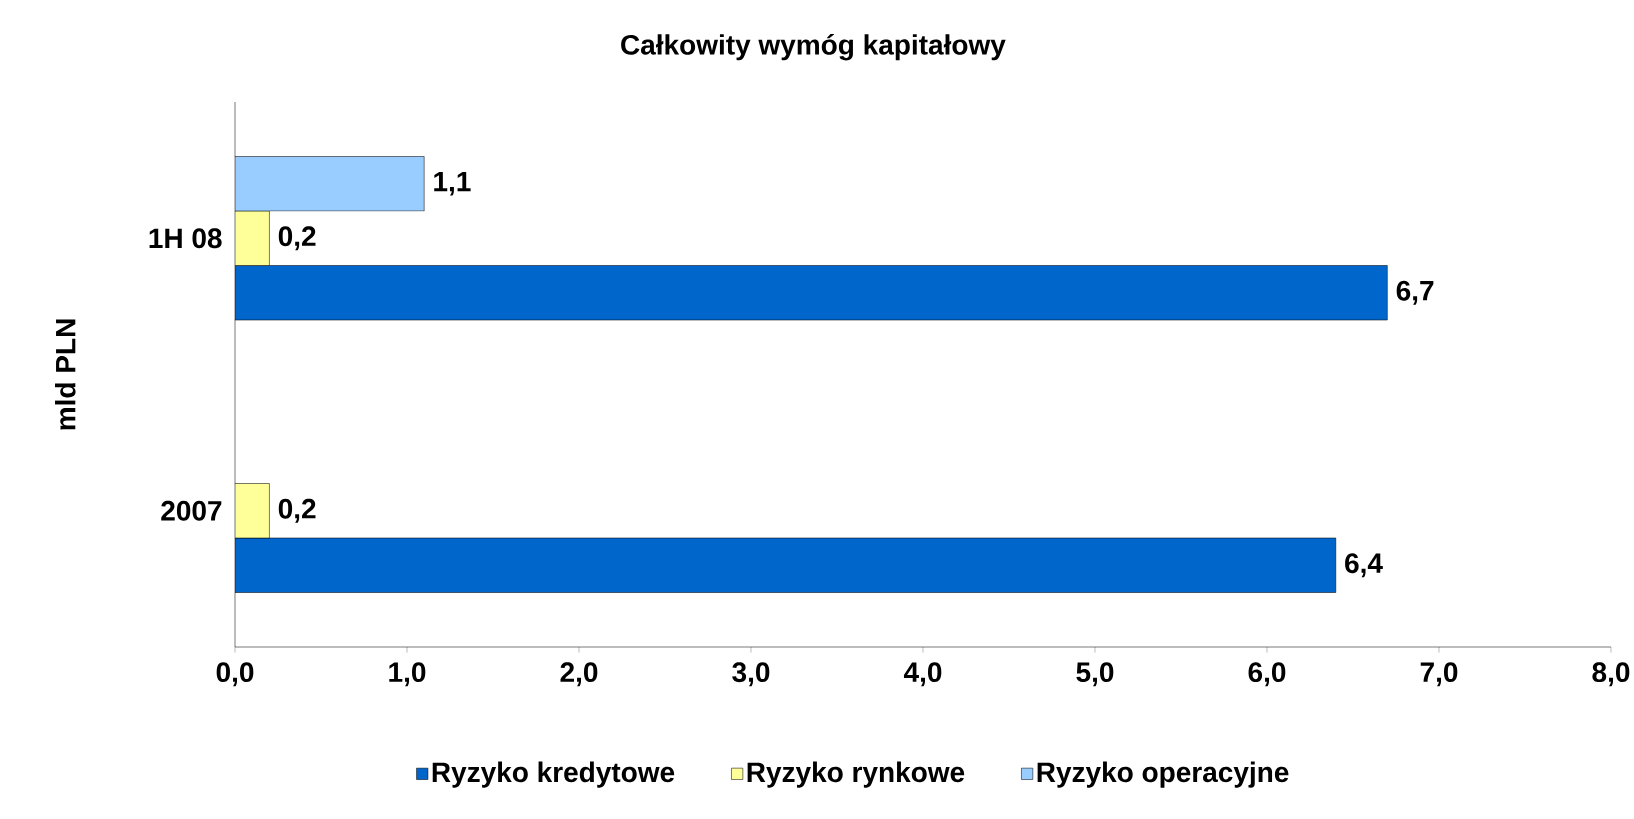  What do you see at coordinates (813, 47) in the screenshot?
I see `chart-title: Całkowity wymóg kapitałowy` at bounding box center [813, 47].